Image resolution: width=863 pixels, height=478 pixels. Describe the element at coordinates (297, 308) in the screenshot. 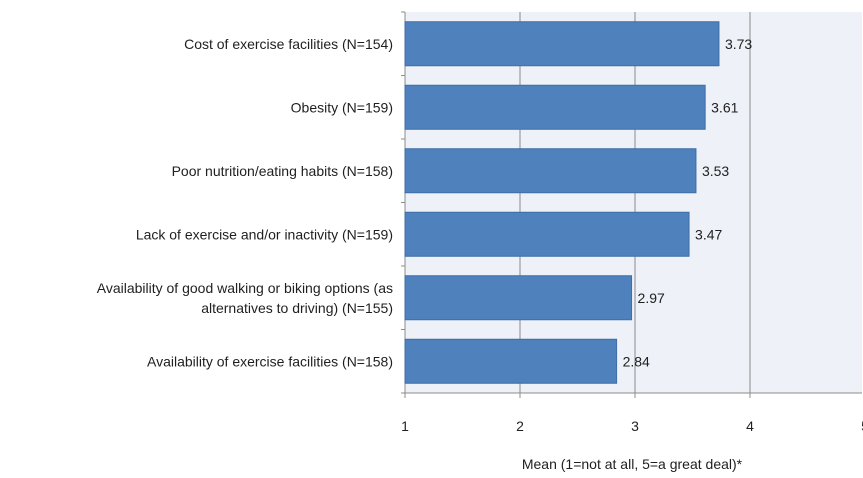

I see `category-label: alternatives to driving) (N=155)` at that location.